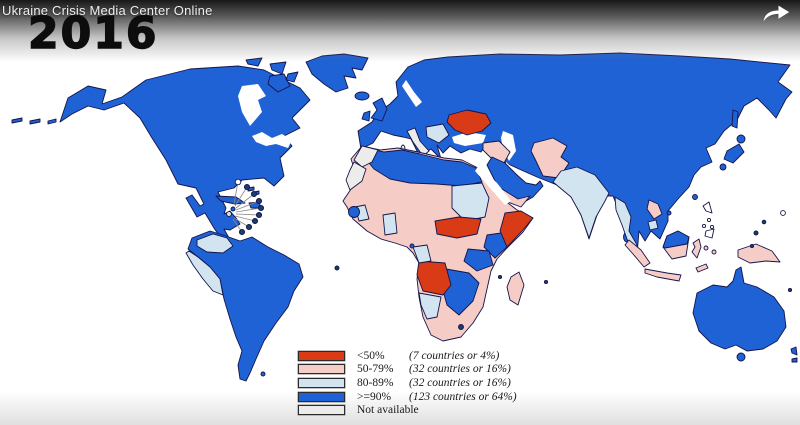 This screenshot has width=800, height=425. What do you see at coordinates (185, 157) in the screenshot?
I see `region-north-america` at bounding box center [185, 157].